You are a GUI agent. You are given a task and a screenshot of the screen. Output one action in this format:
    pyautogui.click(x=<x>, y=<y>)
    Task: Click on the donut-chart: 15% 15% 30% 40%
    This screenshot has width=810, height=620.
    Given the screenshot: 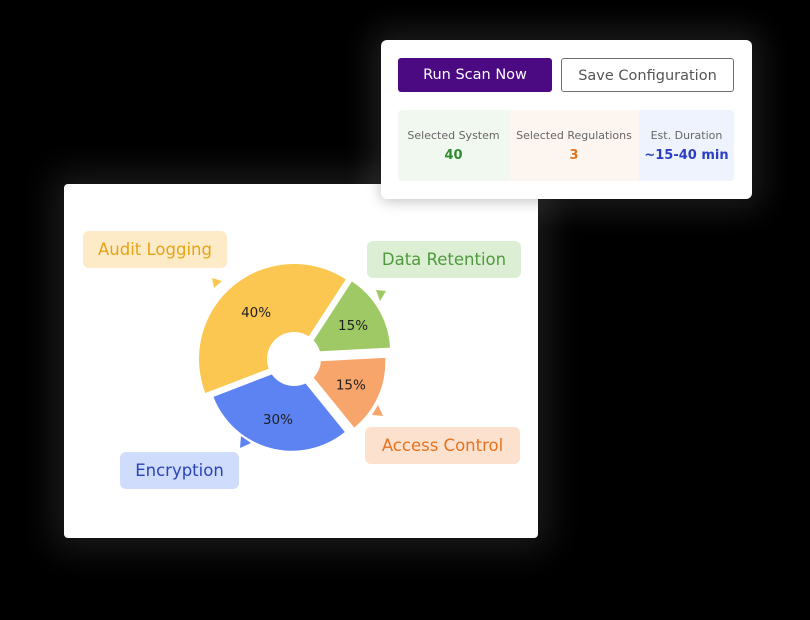 What is the action you would take?
    pyautogui.click(x=294, y=357)
    